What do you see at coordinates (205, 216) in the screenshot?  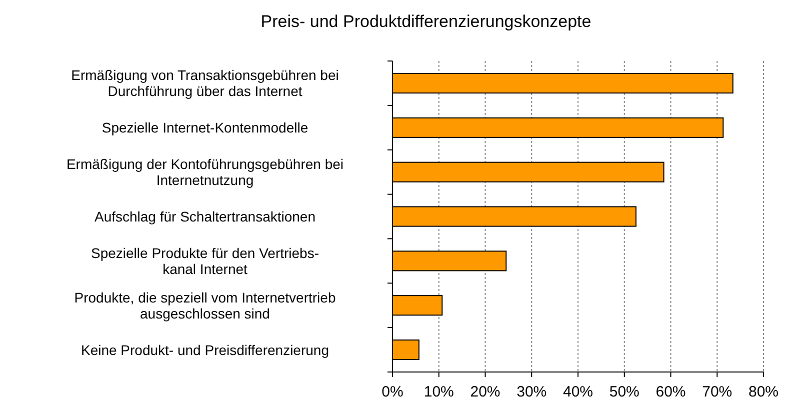 I see `y-tick-label: Aufschlag für Schaltertransaktionen` at bounding box center [205, 216].